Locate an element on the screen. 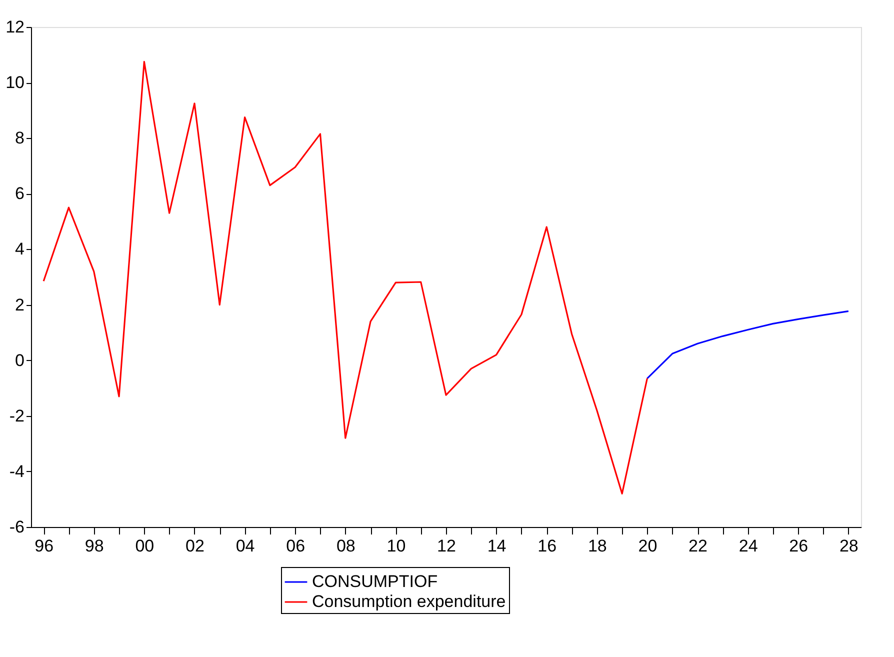 Image resolution: width=894 pixels, height=657 pixels. y-tick-label: 6 is located at coordinates (19, 194).